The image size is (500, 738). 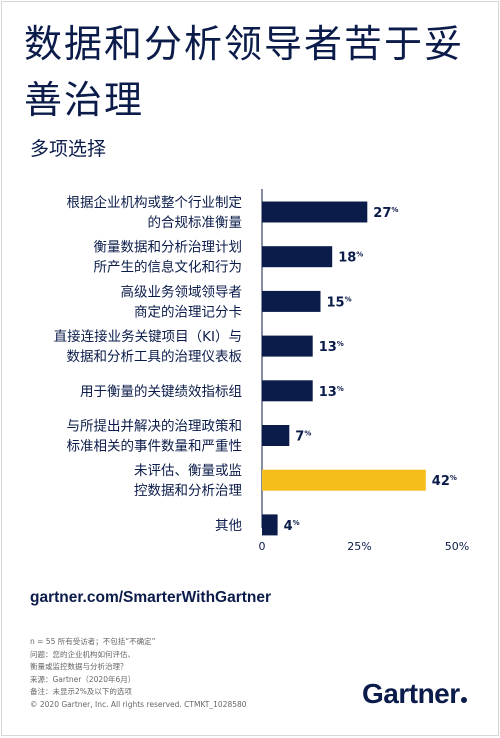 What do you see at coordinates (151, 597) in the screenshot?
I see `source-link: gartner.com/SmarterWithGartner` at bounding box center [151, 597].